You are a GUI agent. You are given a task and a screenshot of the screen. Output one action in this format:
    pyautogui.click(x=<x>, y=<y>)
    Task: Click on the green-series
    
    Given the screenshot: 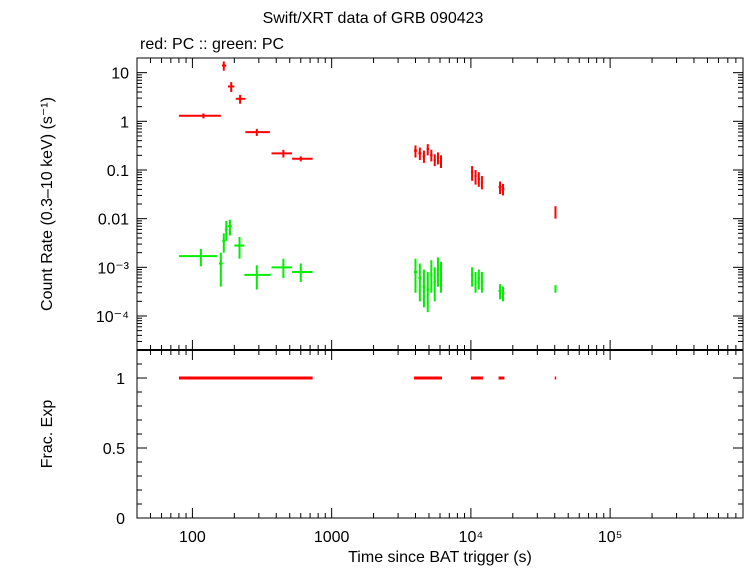 What is the action you would take?
    pyautogui.click(x=367, y=266)
    